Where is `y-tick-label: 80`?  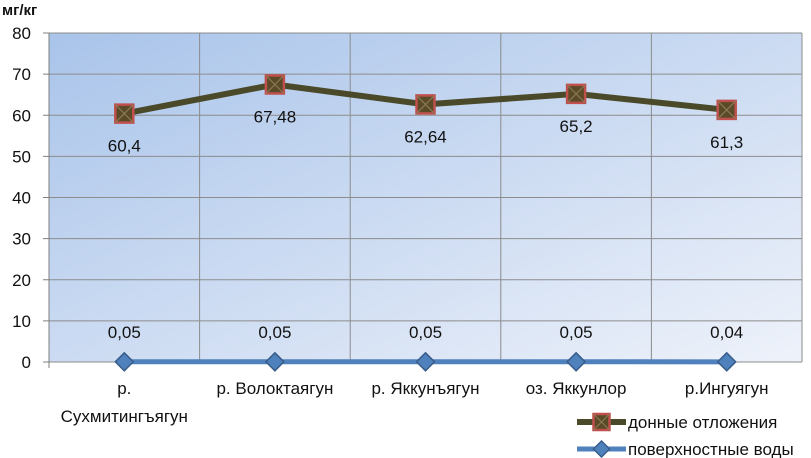
y-tick-label: 80 is located at coordinates (21, 33).